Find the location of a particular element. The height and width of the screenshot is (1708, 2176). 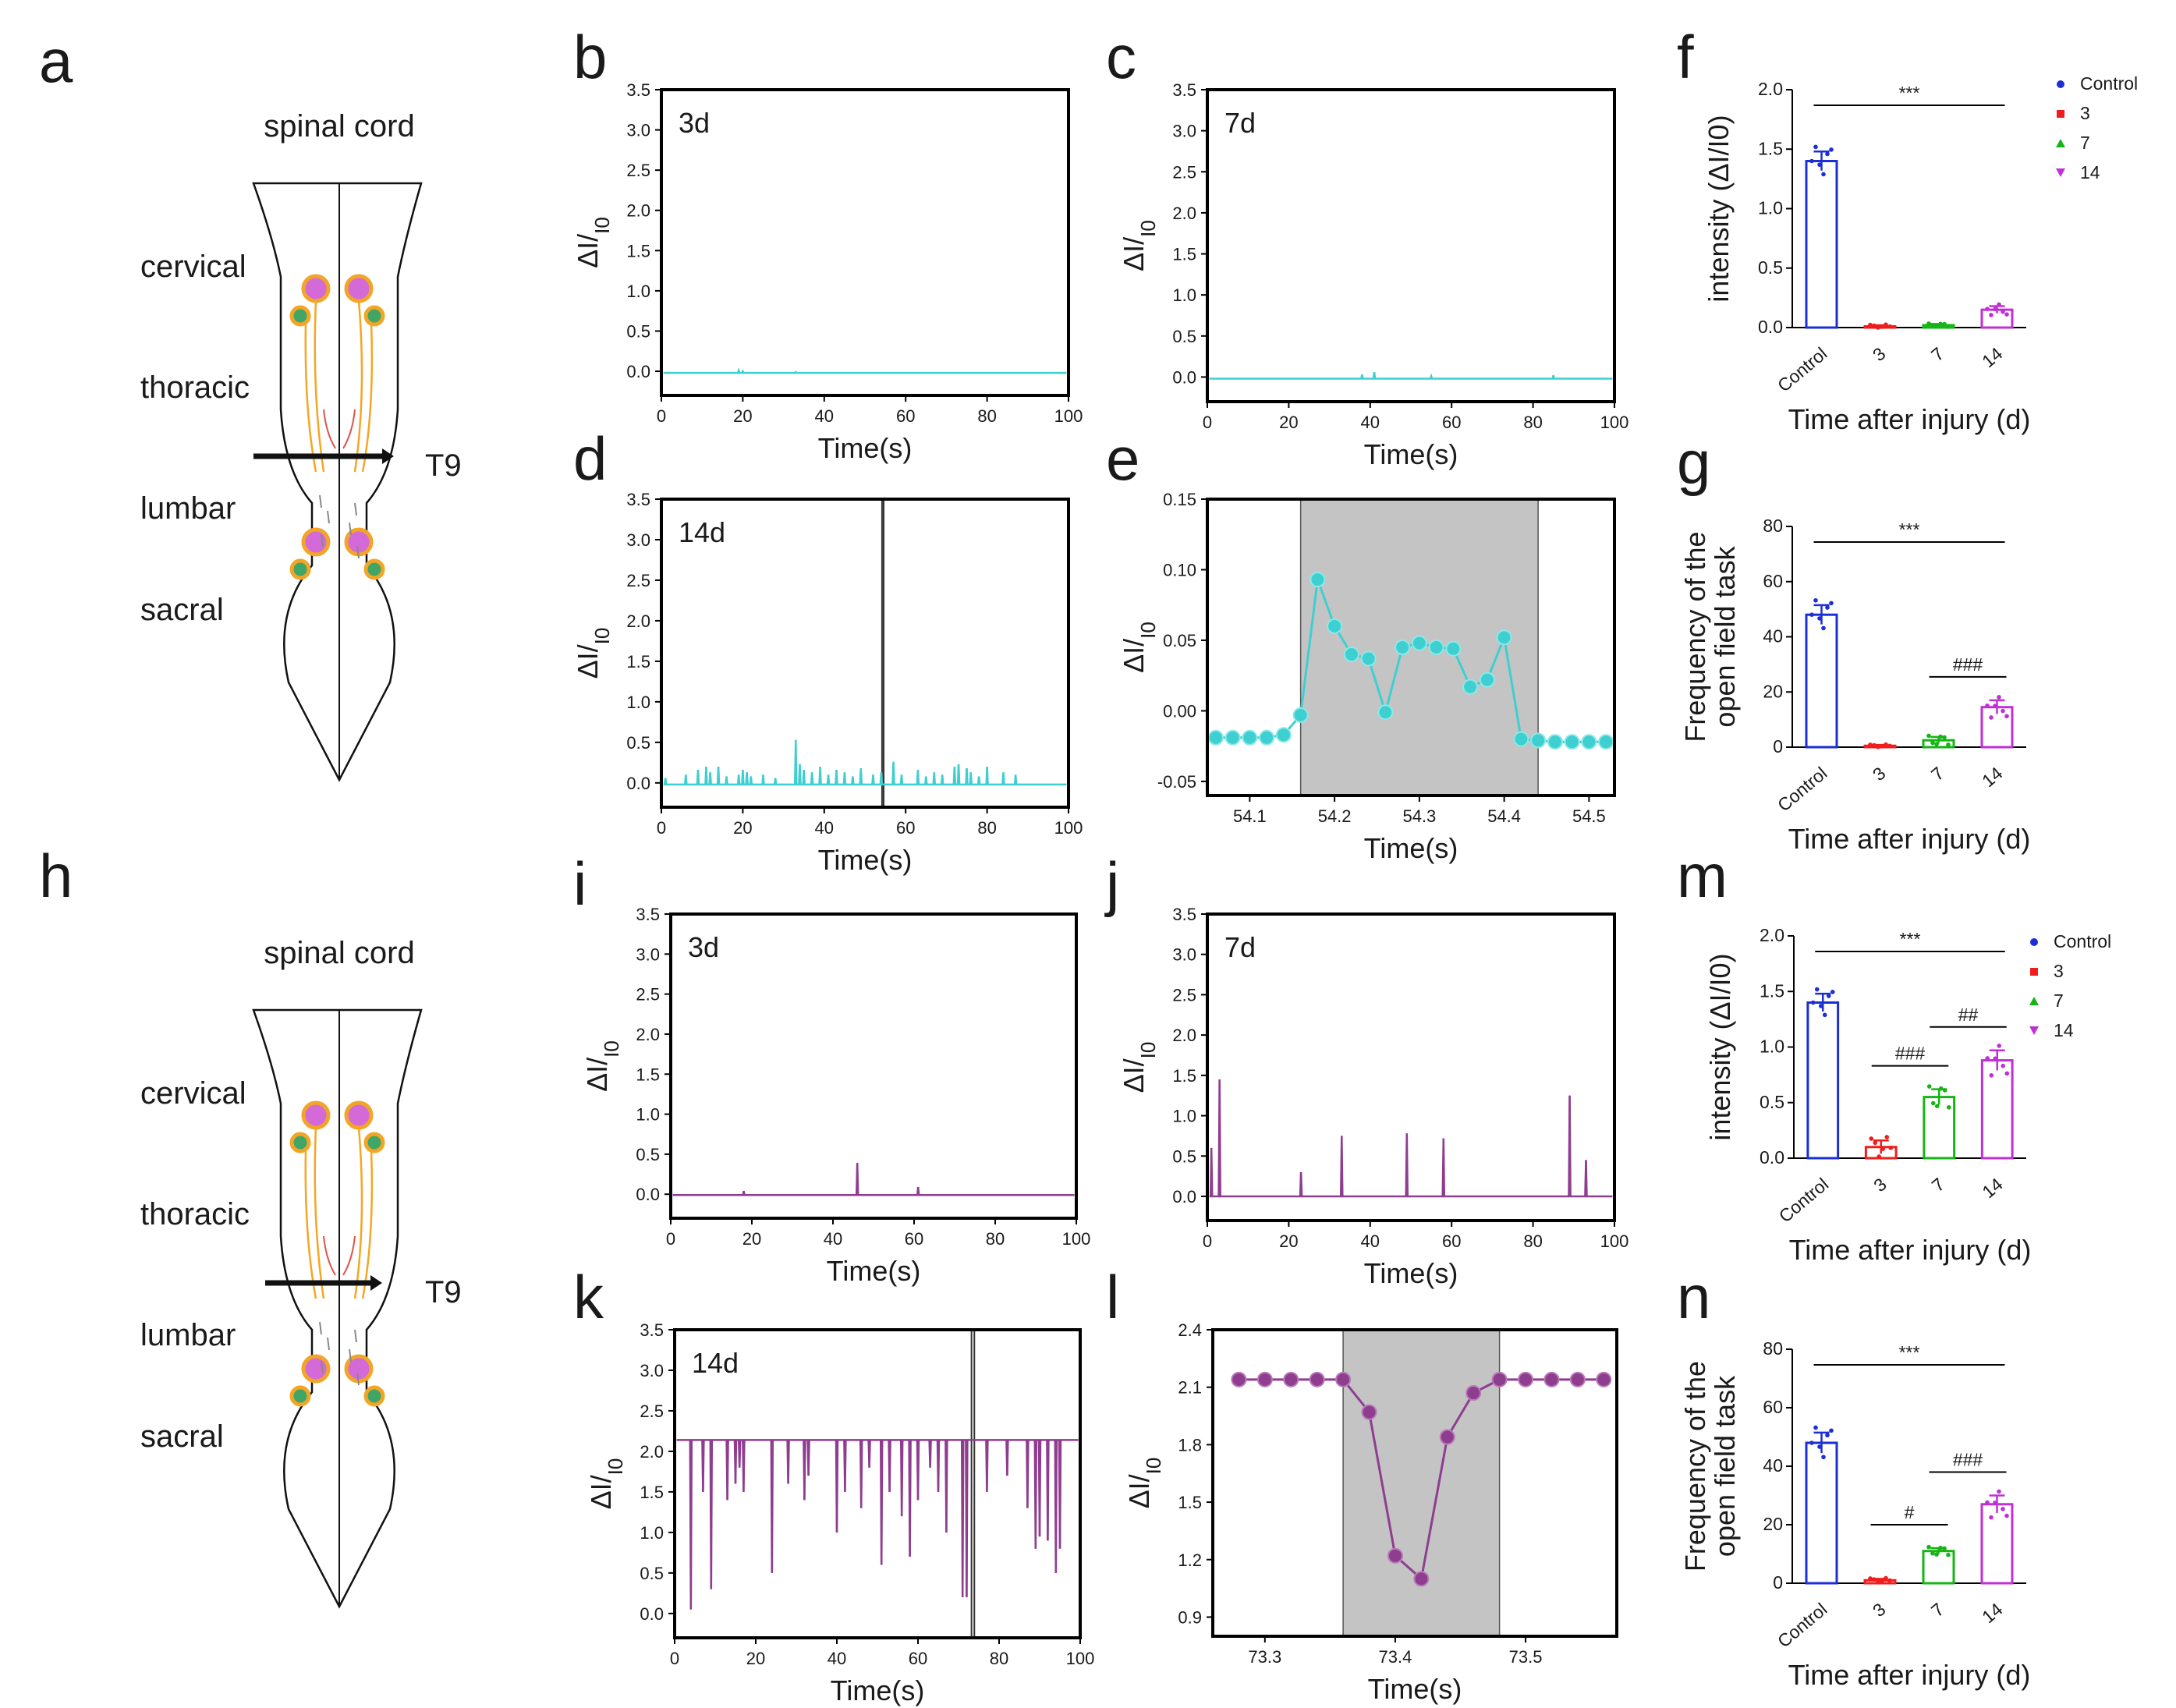

y-tick-label: 0 is located at coordinates (1778, 746).